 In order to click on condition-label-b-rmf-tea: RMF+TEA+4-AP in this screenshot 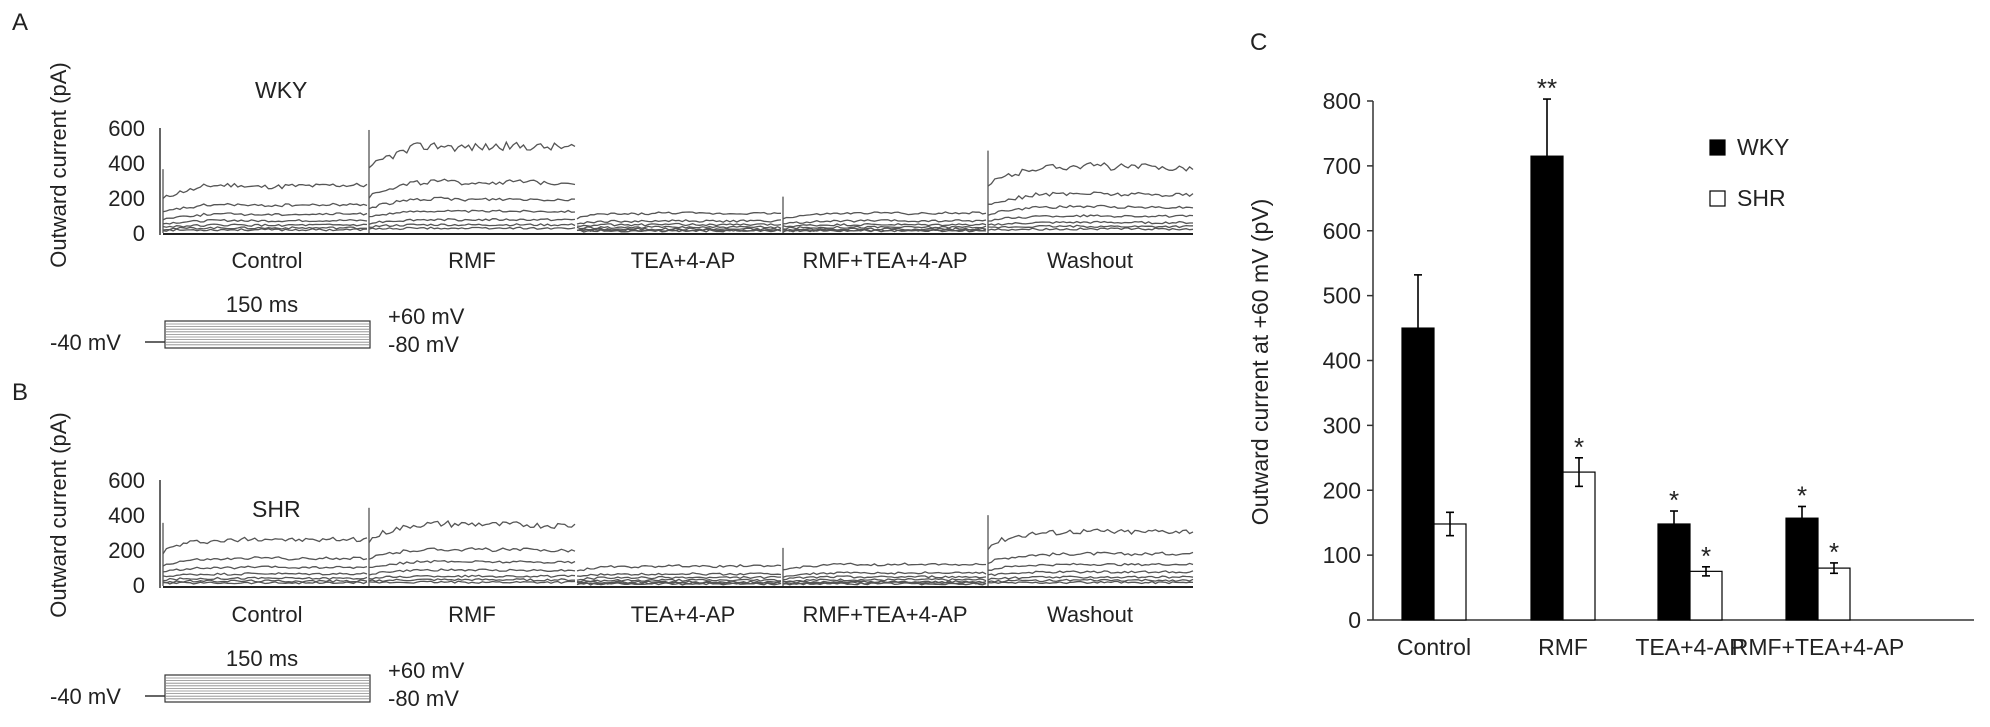, I will do `click(884, 614)`.